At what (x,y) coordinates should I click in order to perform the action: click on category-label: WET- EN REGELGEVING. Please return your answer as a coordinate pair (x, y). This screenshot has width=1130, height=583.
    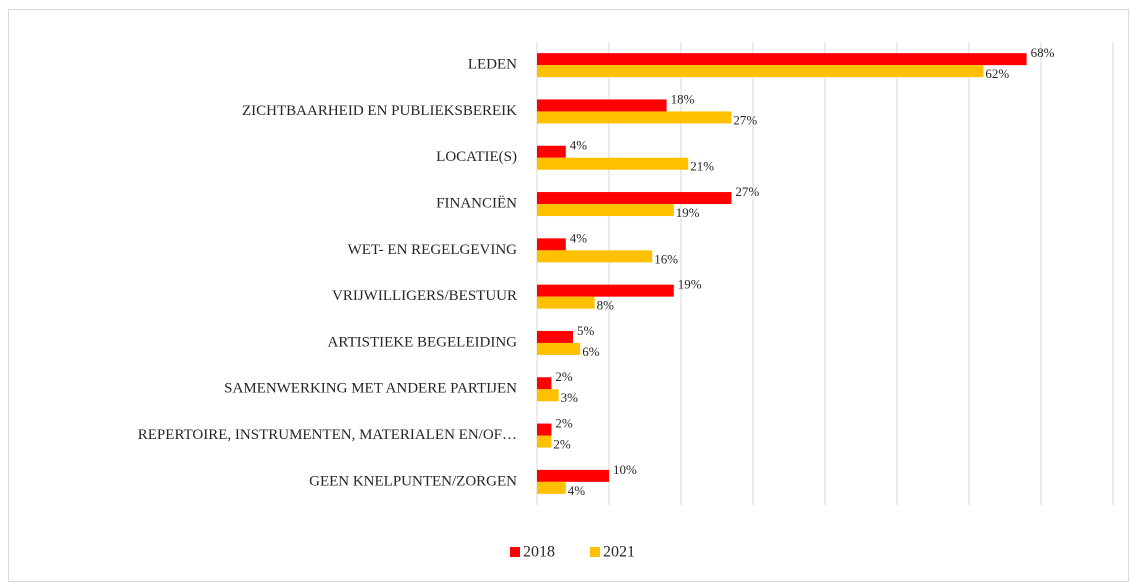
    Looking at the image, I should click on (433, 250).